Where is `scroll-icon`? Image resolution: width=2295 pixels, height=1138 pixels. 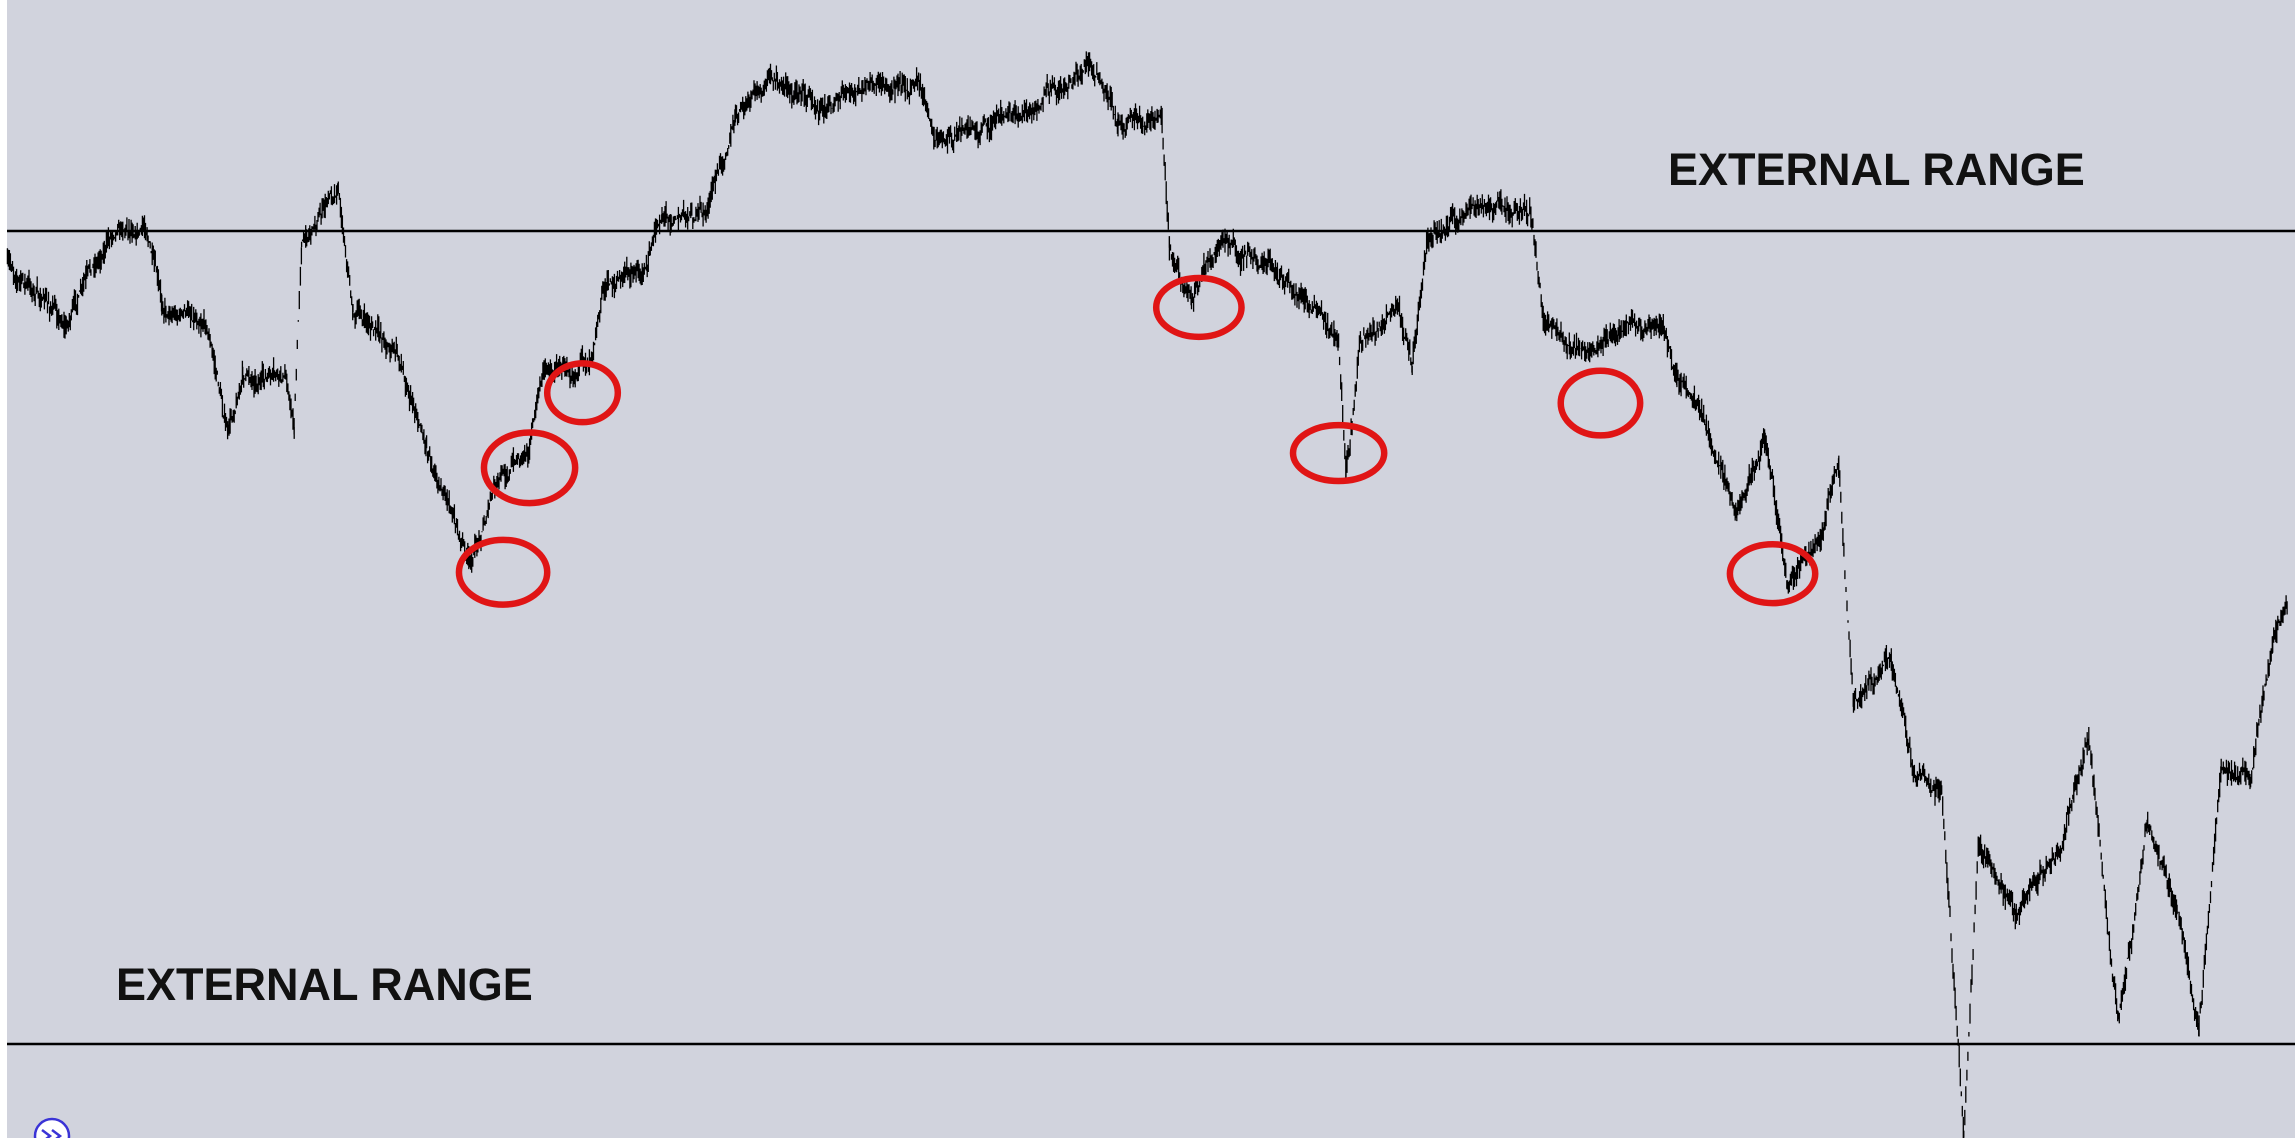 scroll-icon is located at coordinates (52, 1127).